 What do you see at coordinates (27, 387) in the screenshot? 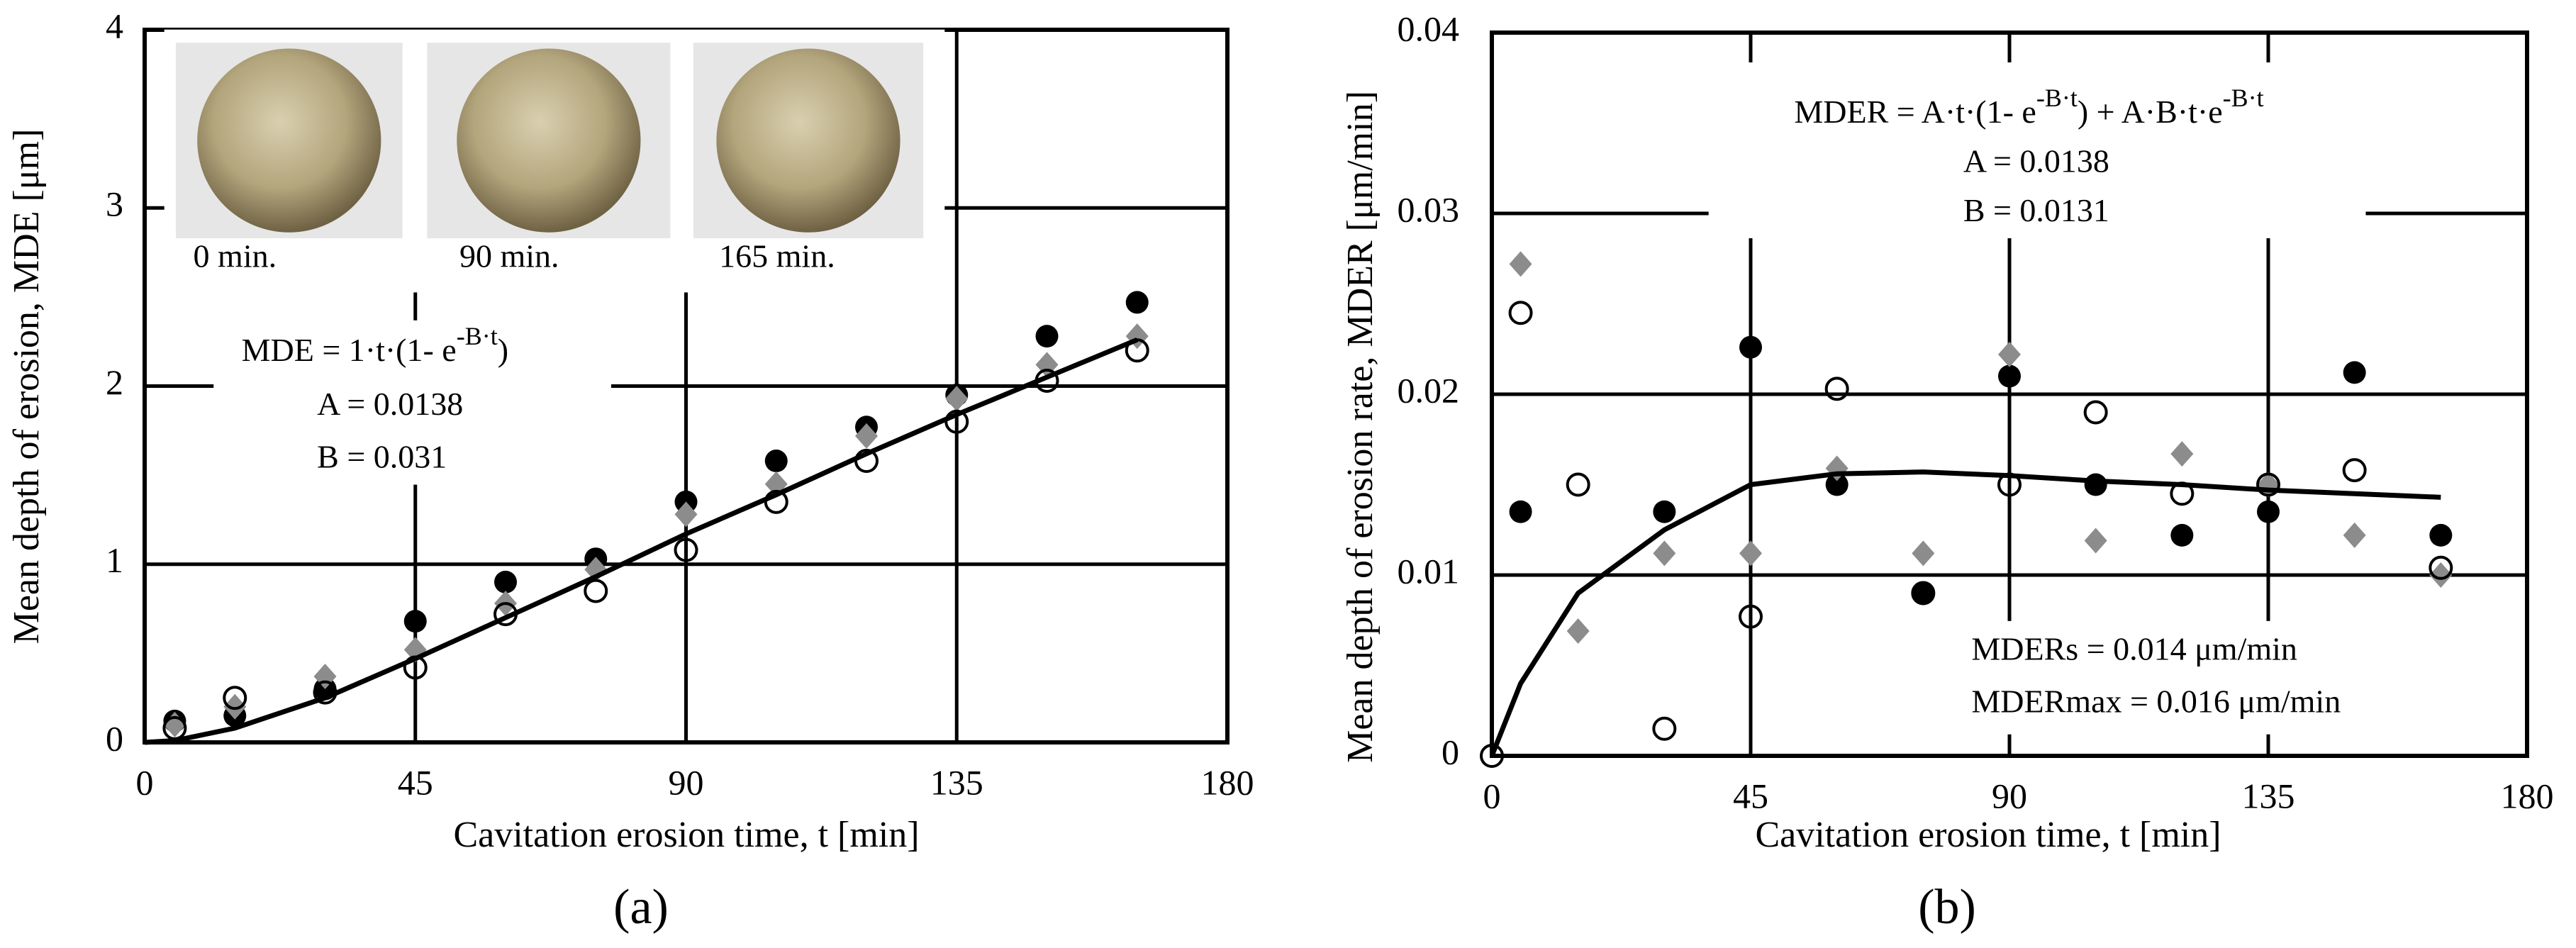
I see `y-axis-title: Mean depth of erosion, MDE [μm]` at bounding box center [27, 387].